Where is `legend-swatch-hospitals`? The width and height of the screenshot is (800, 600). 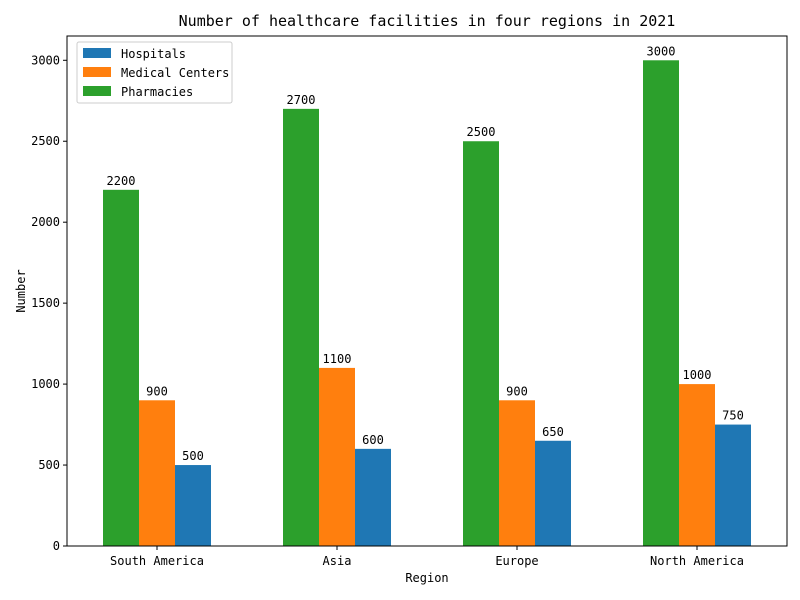
legend-swatch-hospitals is located at coordinates (97, 53).